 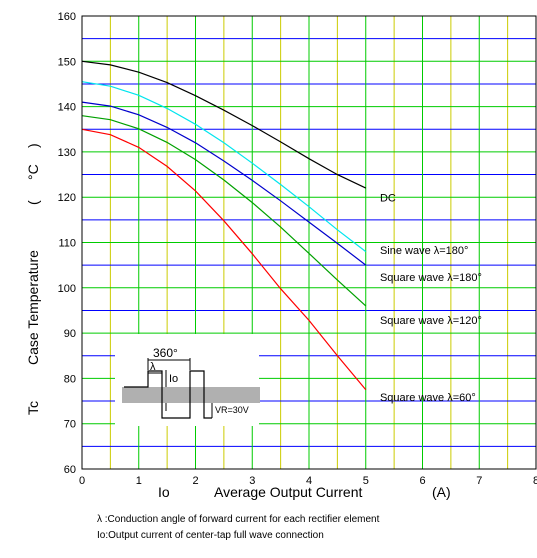 What do you see at coordinates (33, 172) in the screenshot?
I see `y-axis-unit: °C` at bounding box center [33, 172].